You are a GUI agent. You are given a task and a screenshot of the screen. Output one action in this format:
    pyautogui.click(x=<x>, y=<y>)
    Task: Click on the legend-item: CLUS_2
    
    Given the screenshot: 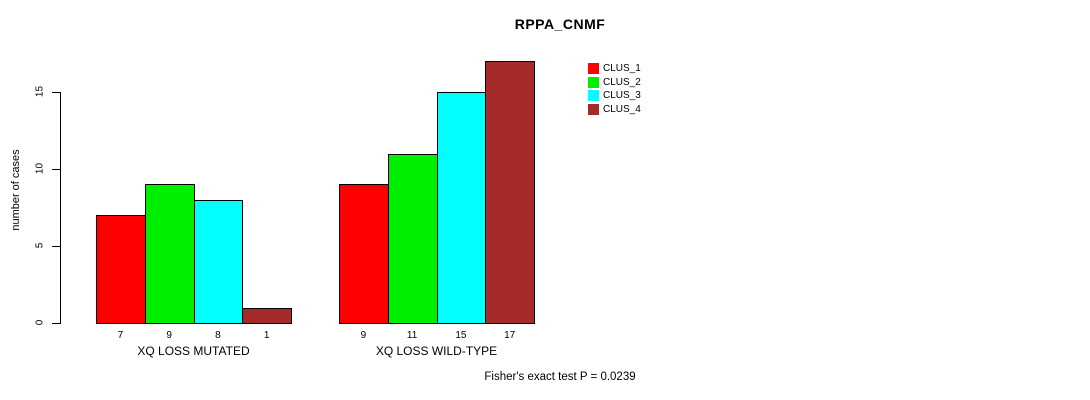 What is the action you would take?
    pyautogui.click(x=614, y=83)
    